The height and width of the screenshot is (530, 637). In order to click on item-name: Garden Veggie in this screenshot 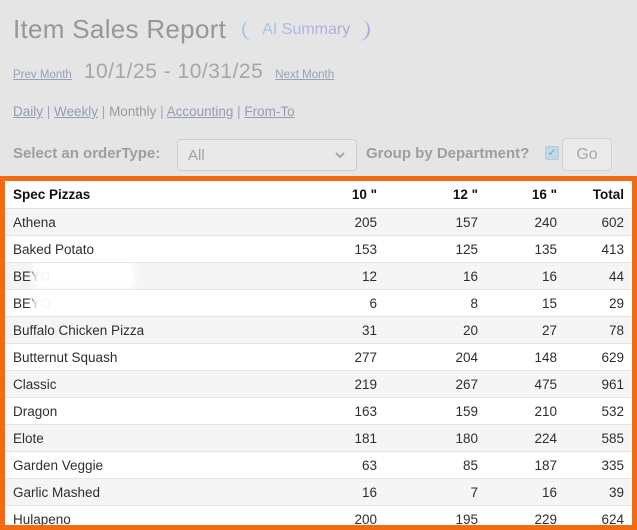, I will do `click(58, 465)`.